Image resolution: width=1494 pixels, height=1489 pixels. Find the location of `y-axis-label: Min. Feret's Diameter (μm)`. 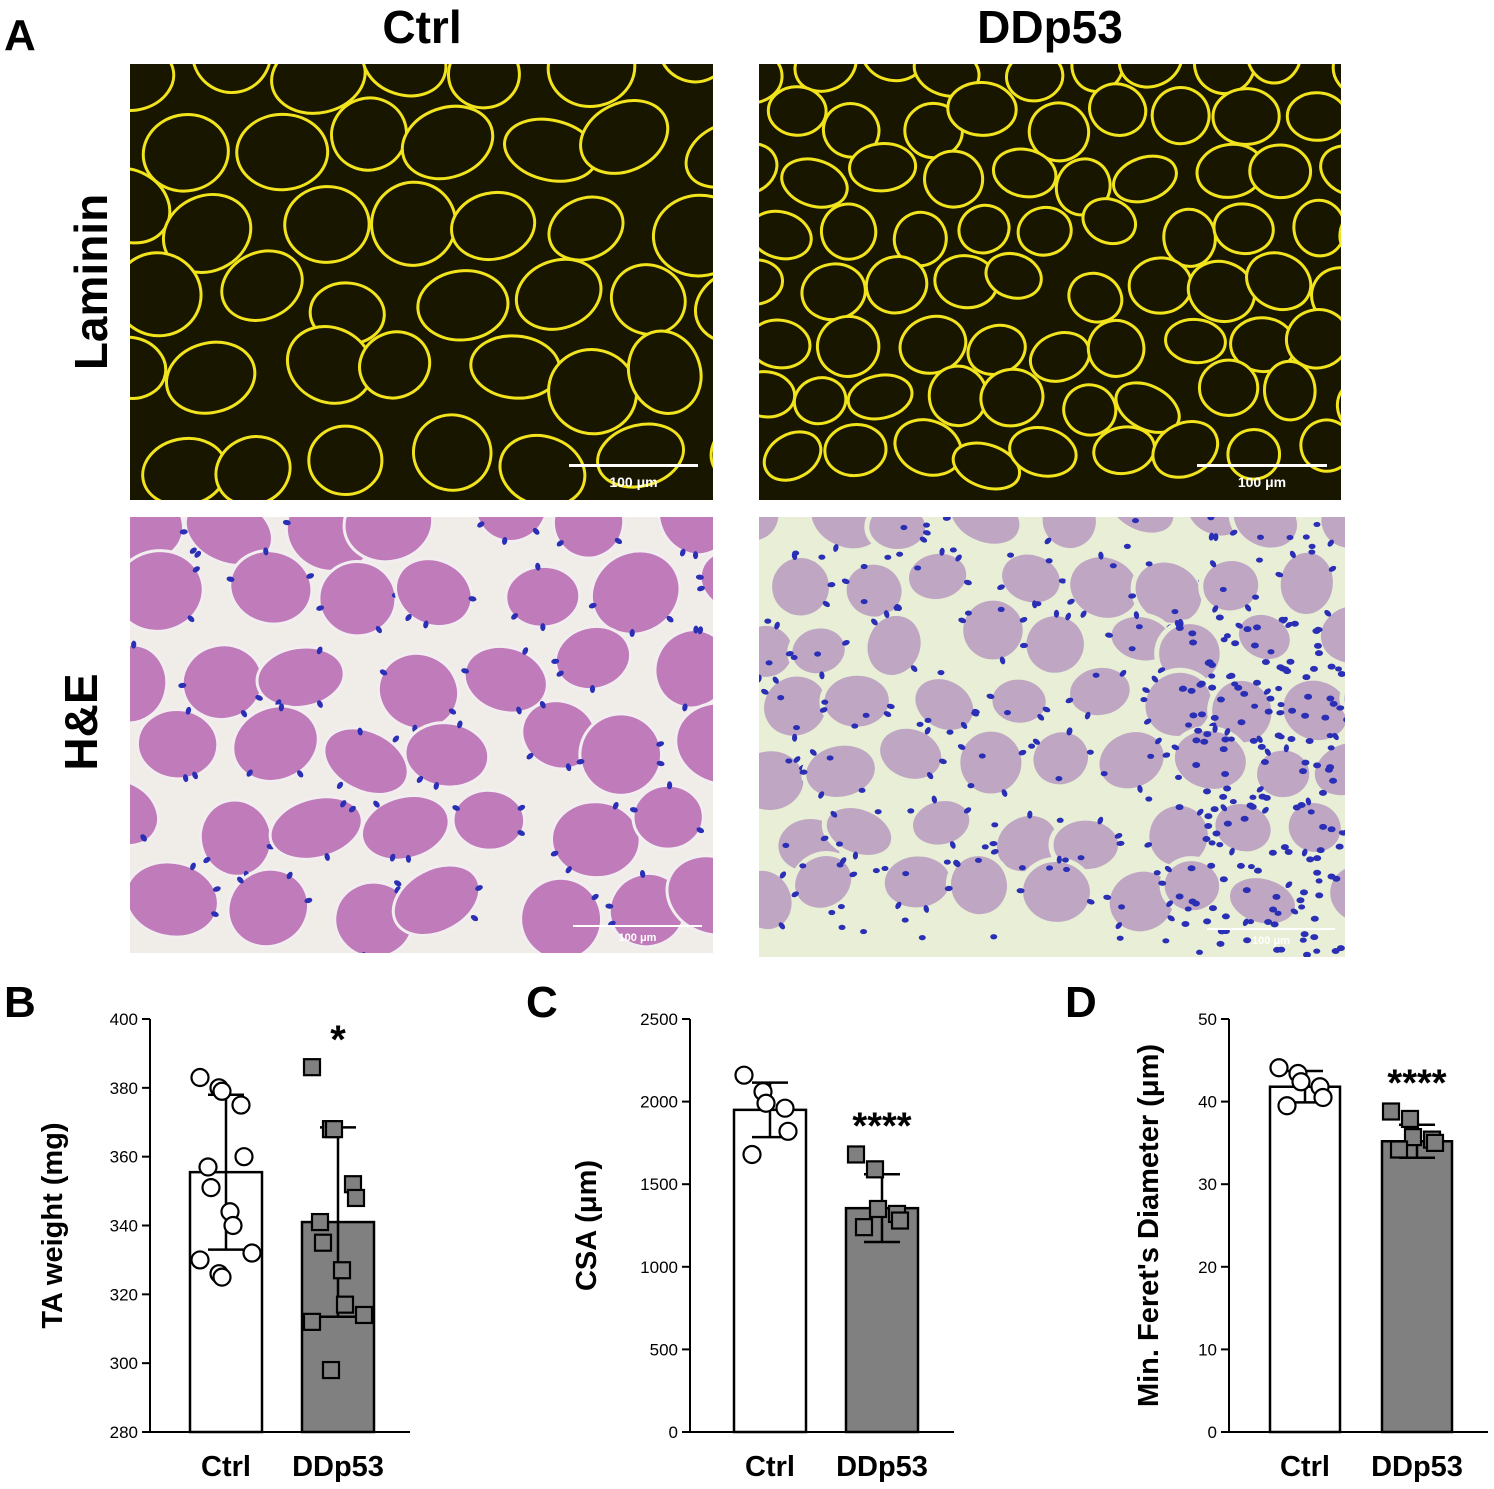

y-axis-label: Min. Feret's Diameter (μm) is located at coordinates (1149, 1225).